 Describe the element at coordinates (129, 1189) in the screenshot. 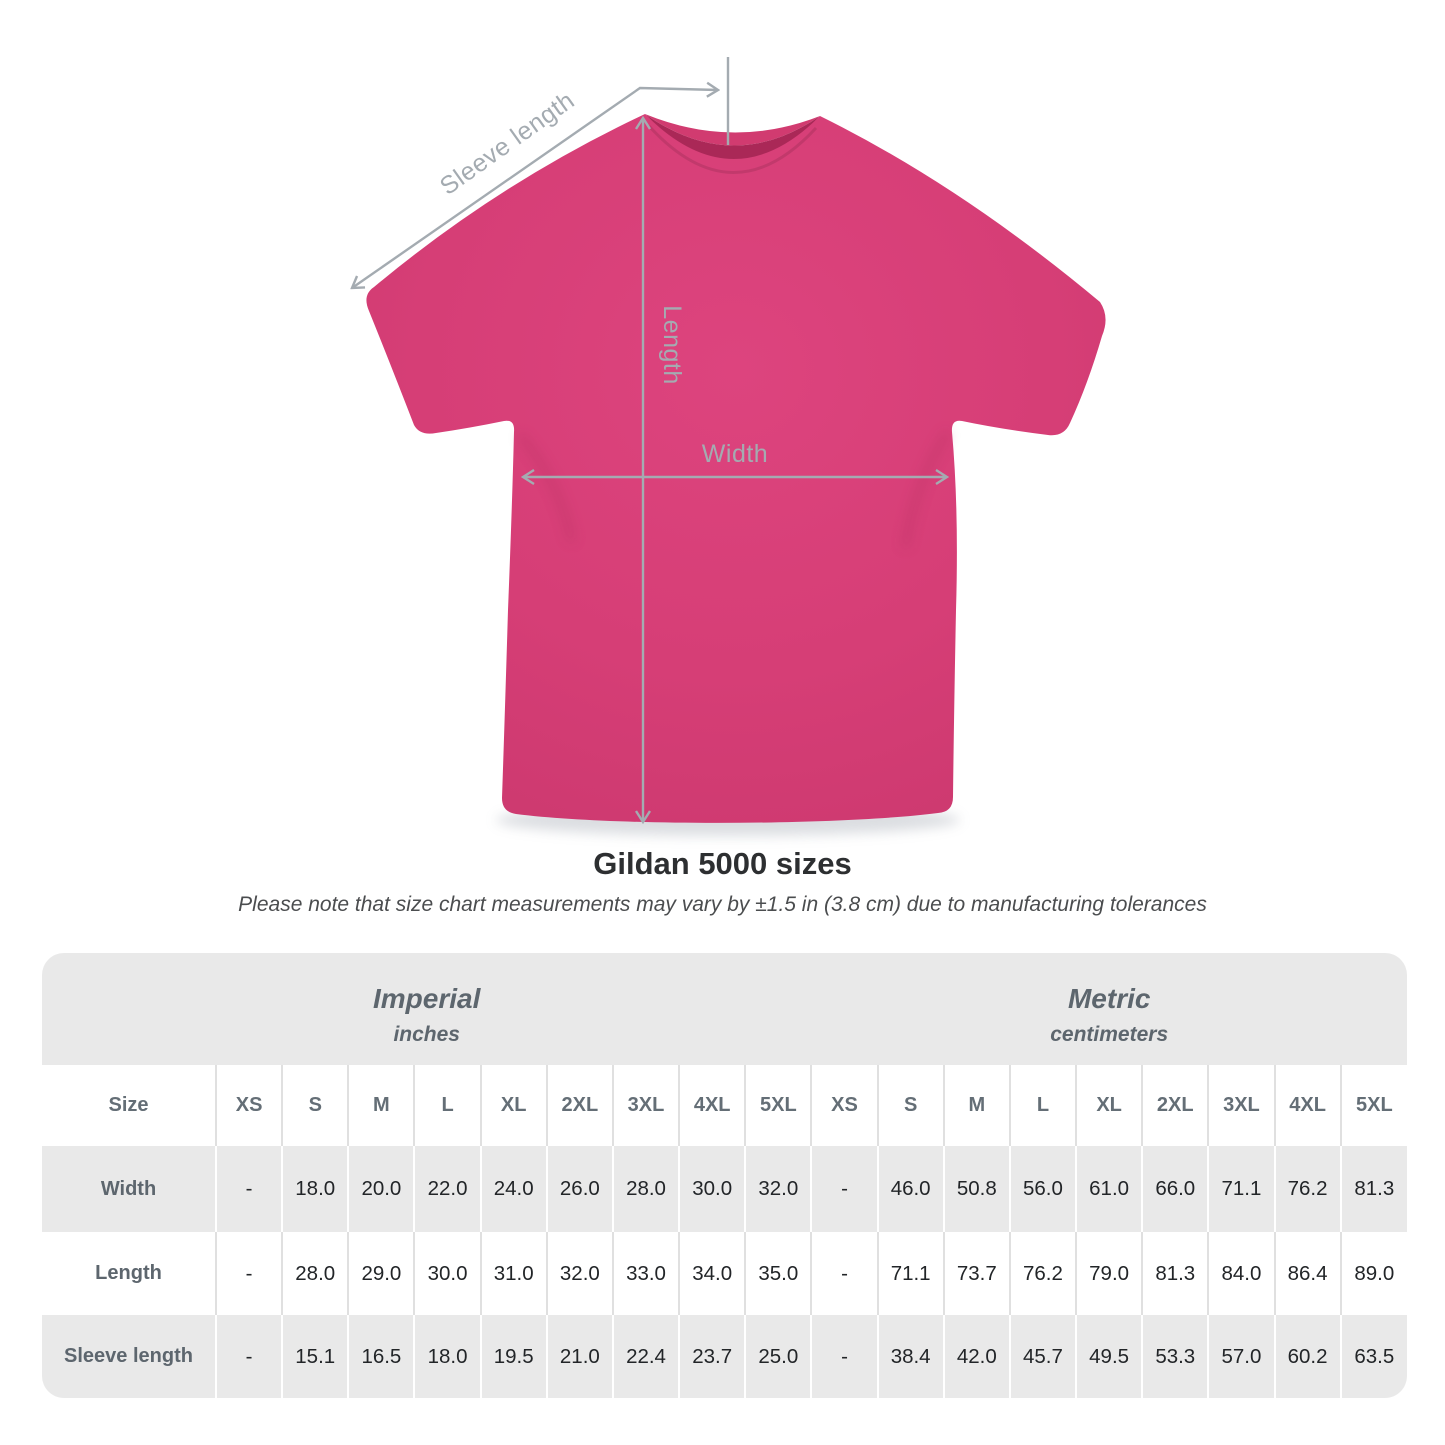

I see `row-label: Width` at that location.